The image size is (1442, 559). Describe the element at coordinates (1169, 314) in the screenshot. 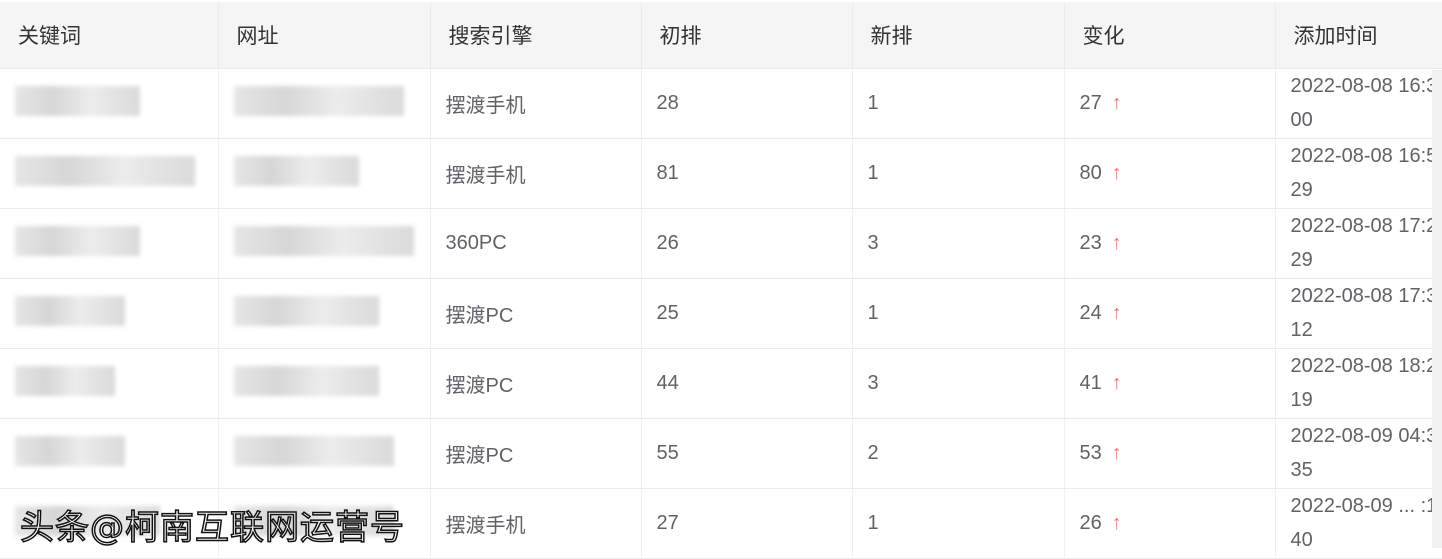

I see `change-cell: 24 ↑` at that location.